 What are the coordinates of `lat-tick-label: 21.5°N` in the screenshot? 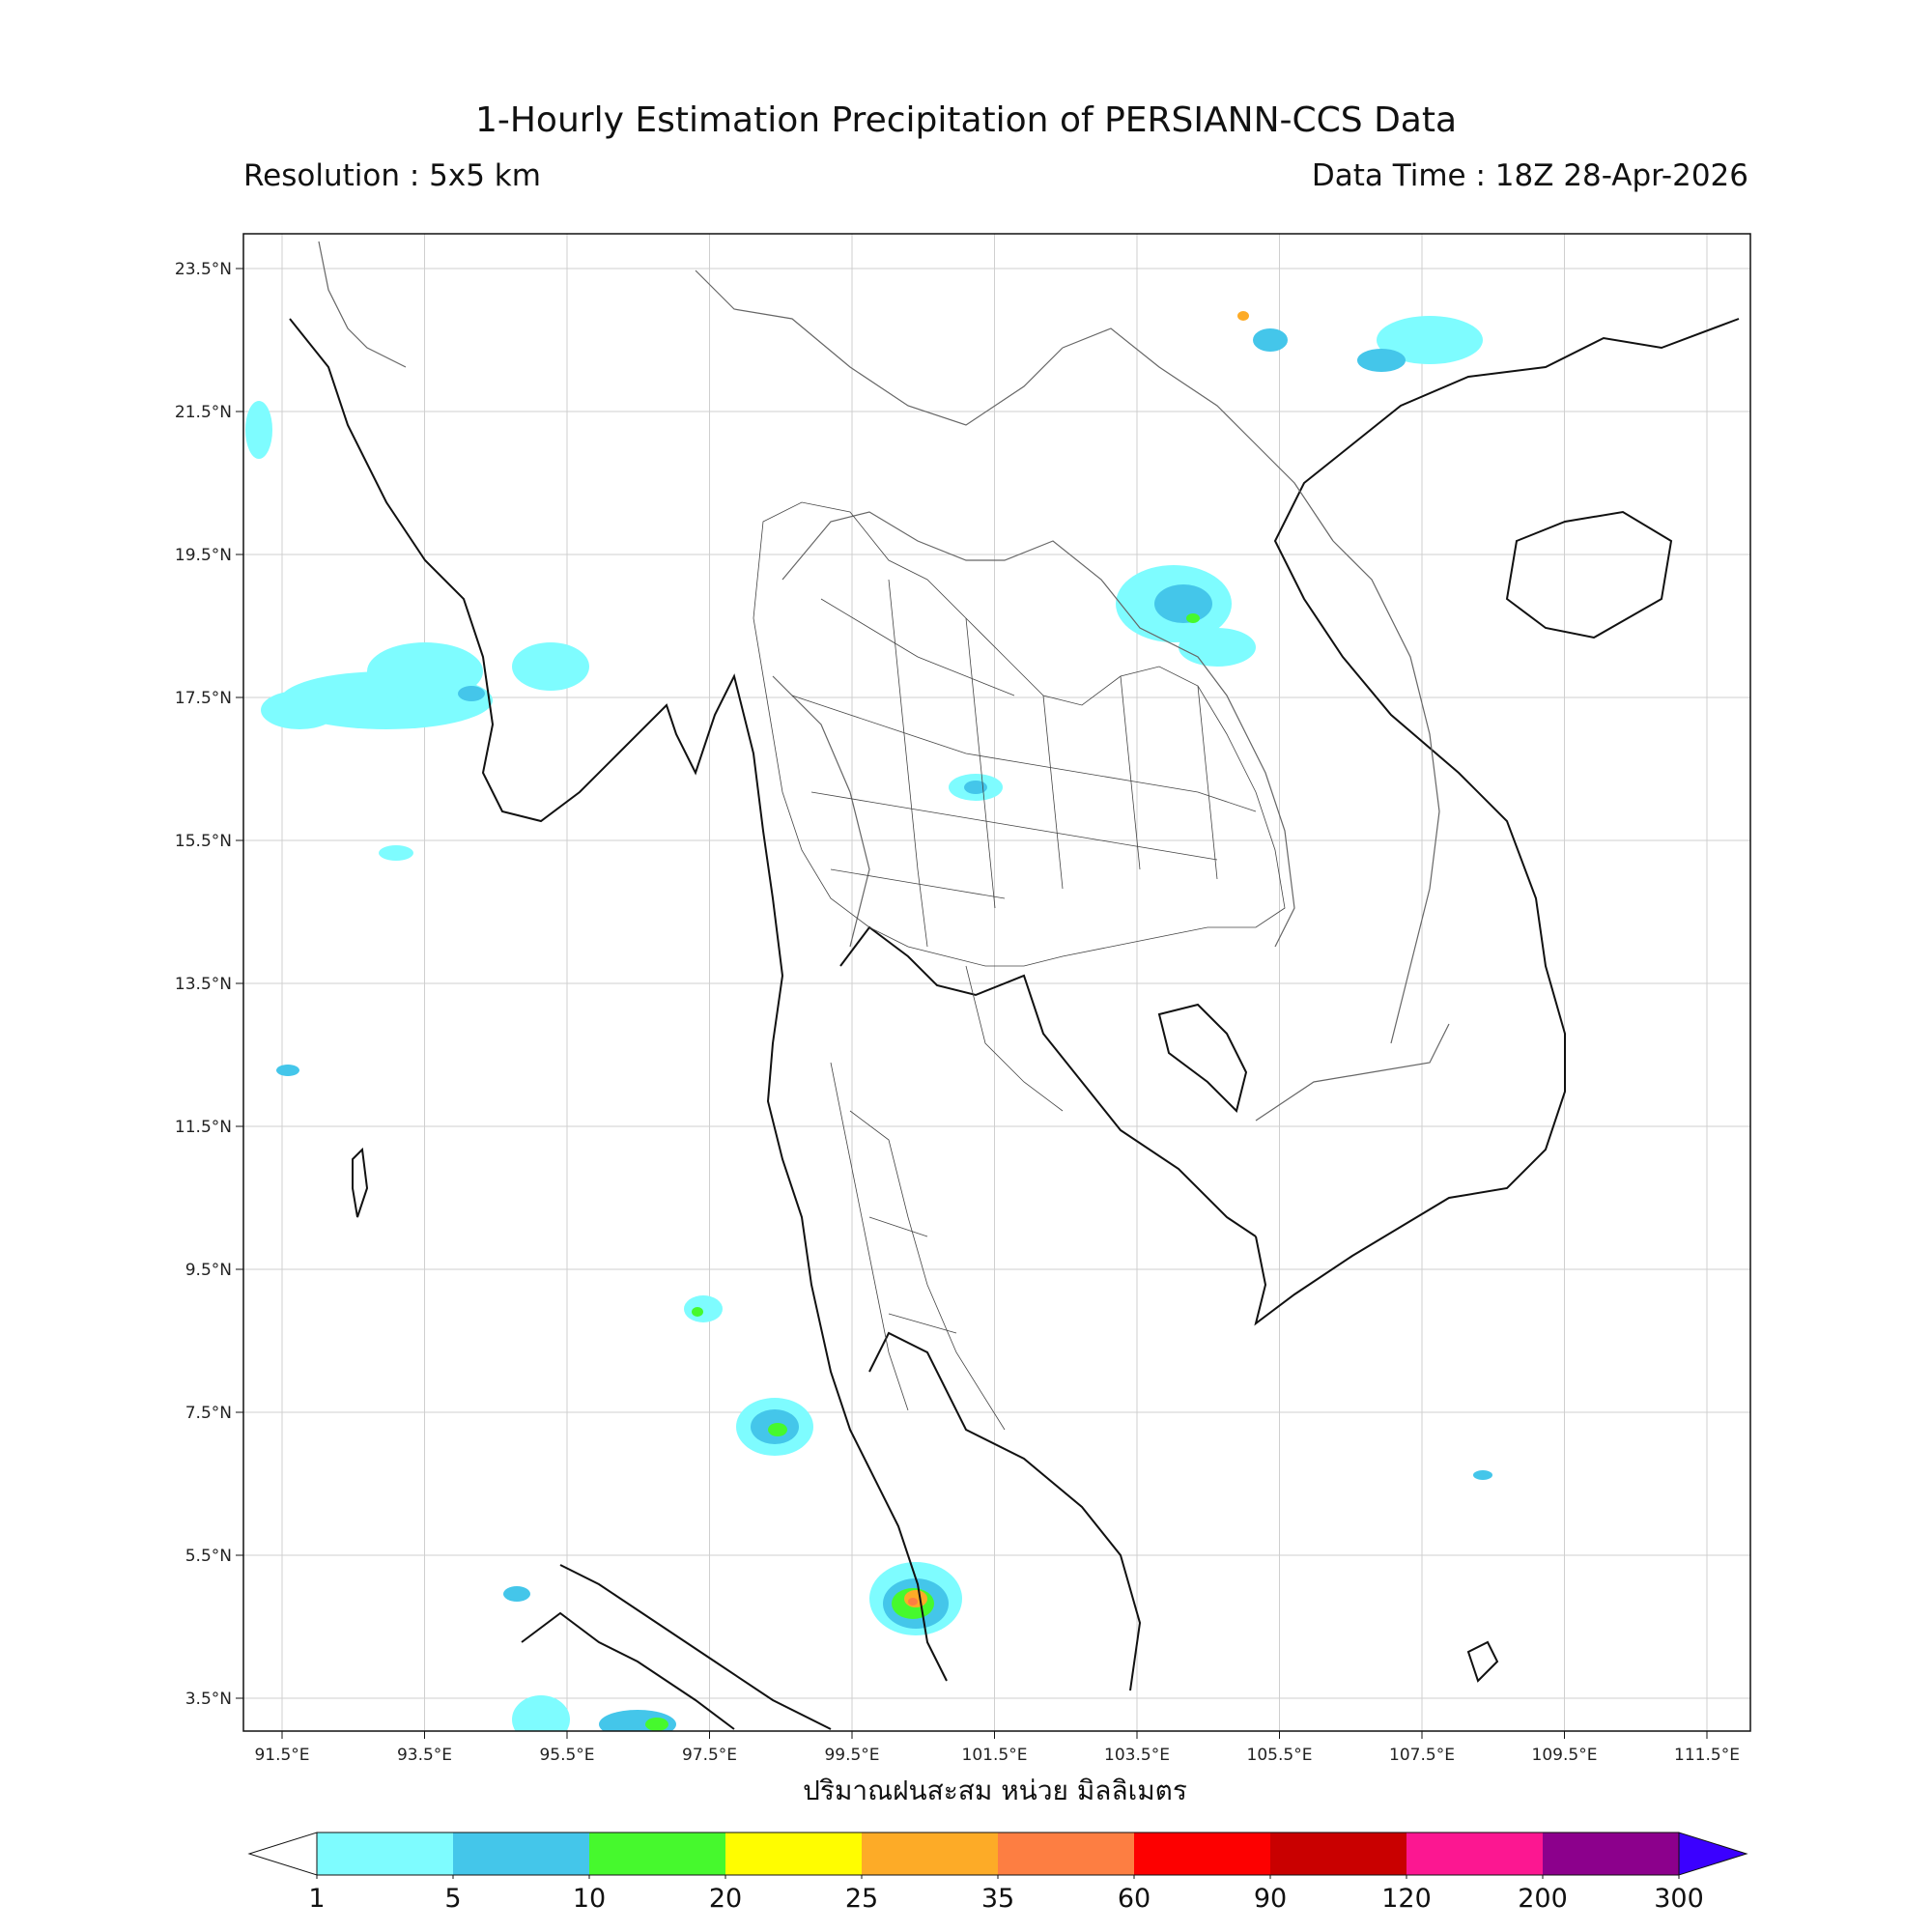 It's located at (203, 412).